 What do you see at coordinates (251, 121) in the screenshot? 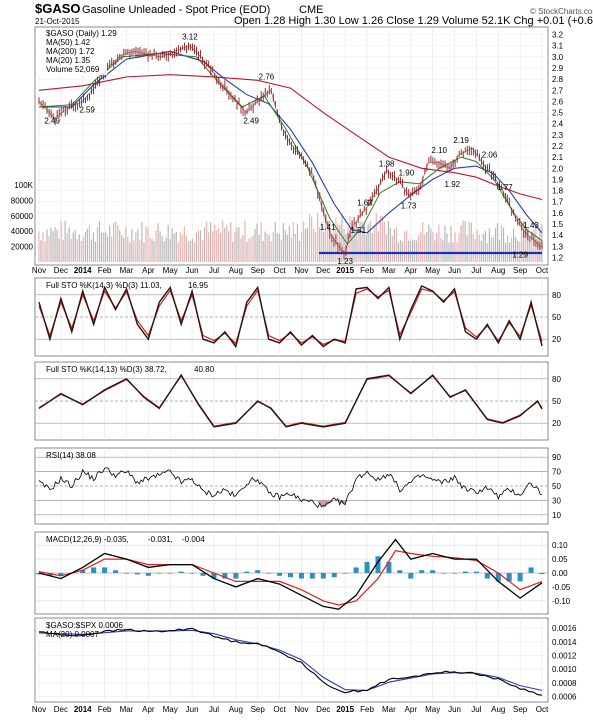
I see `price-annotation: 2.49` at bounding box center [251, 121].